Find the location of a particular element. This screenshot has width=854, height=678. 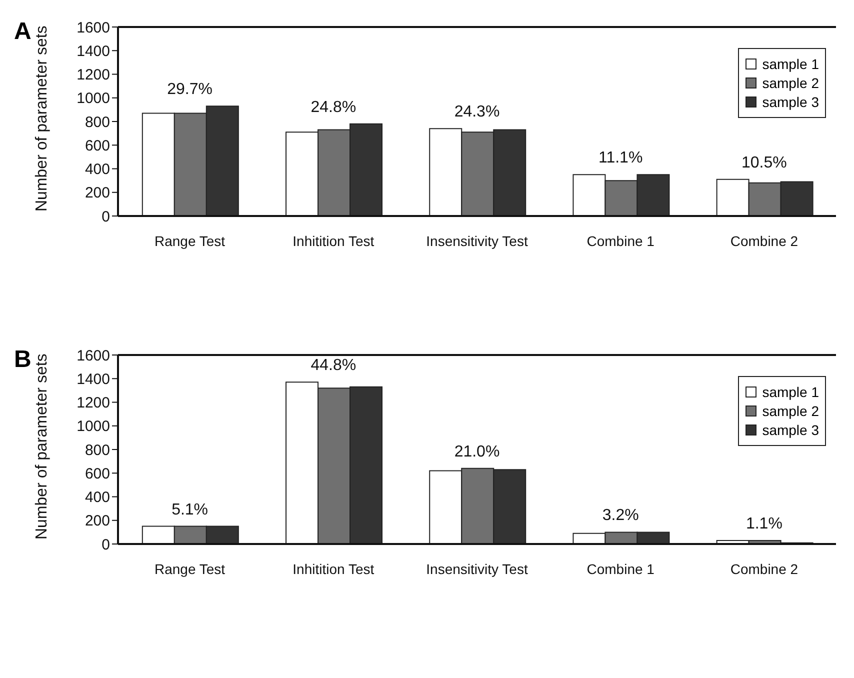

annotation: 10.5% is located at coordinates (764, 163).